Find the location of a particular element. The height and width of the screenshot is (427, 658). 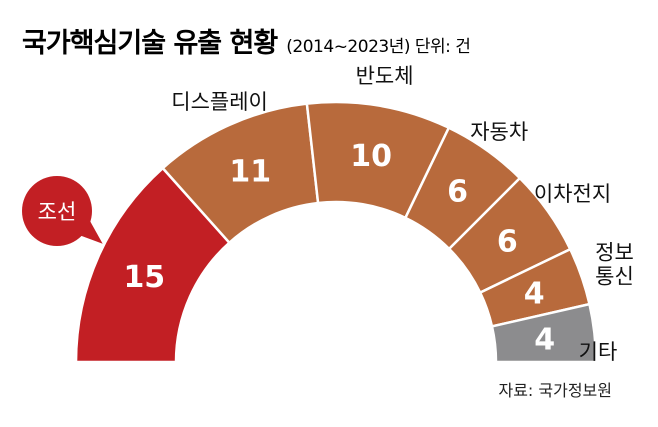

chart-title: 국가핵심기술 유출 현황 (2014~2023년) 단위: 건 is located at coordinates (246, 43).